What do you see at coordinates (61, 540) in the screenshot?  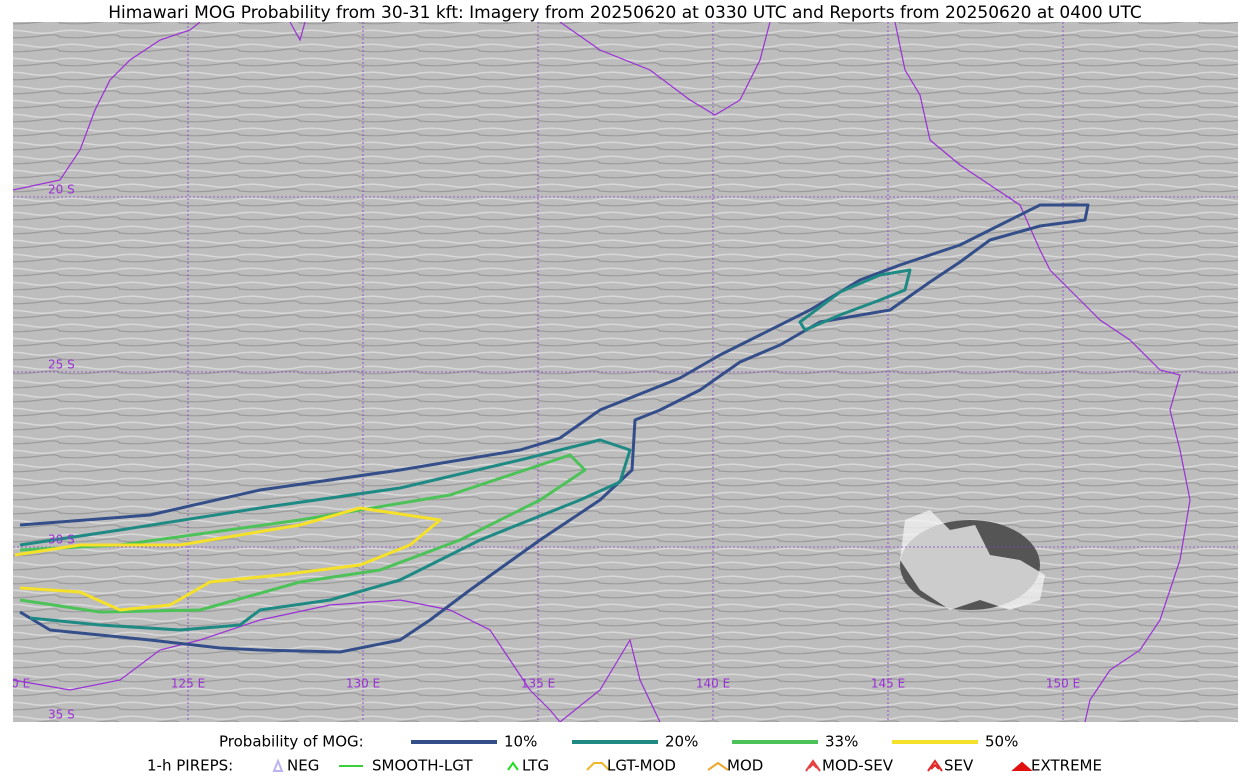 I see `lat-label: 30 S` at bounding box center [61, 540].